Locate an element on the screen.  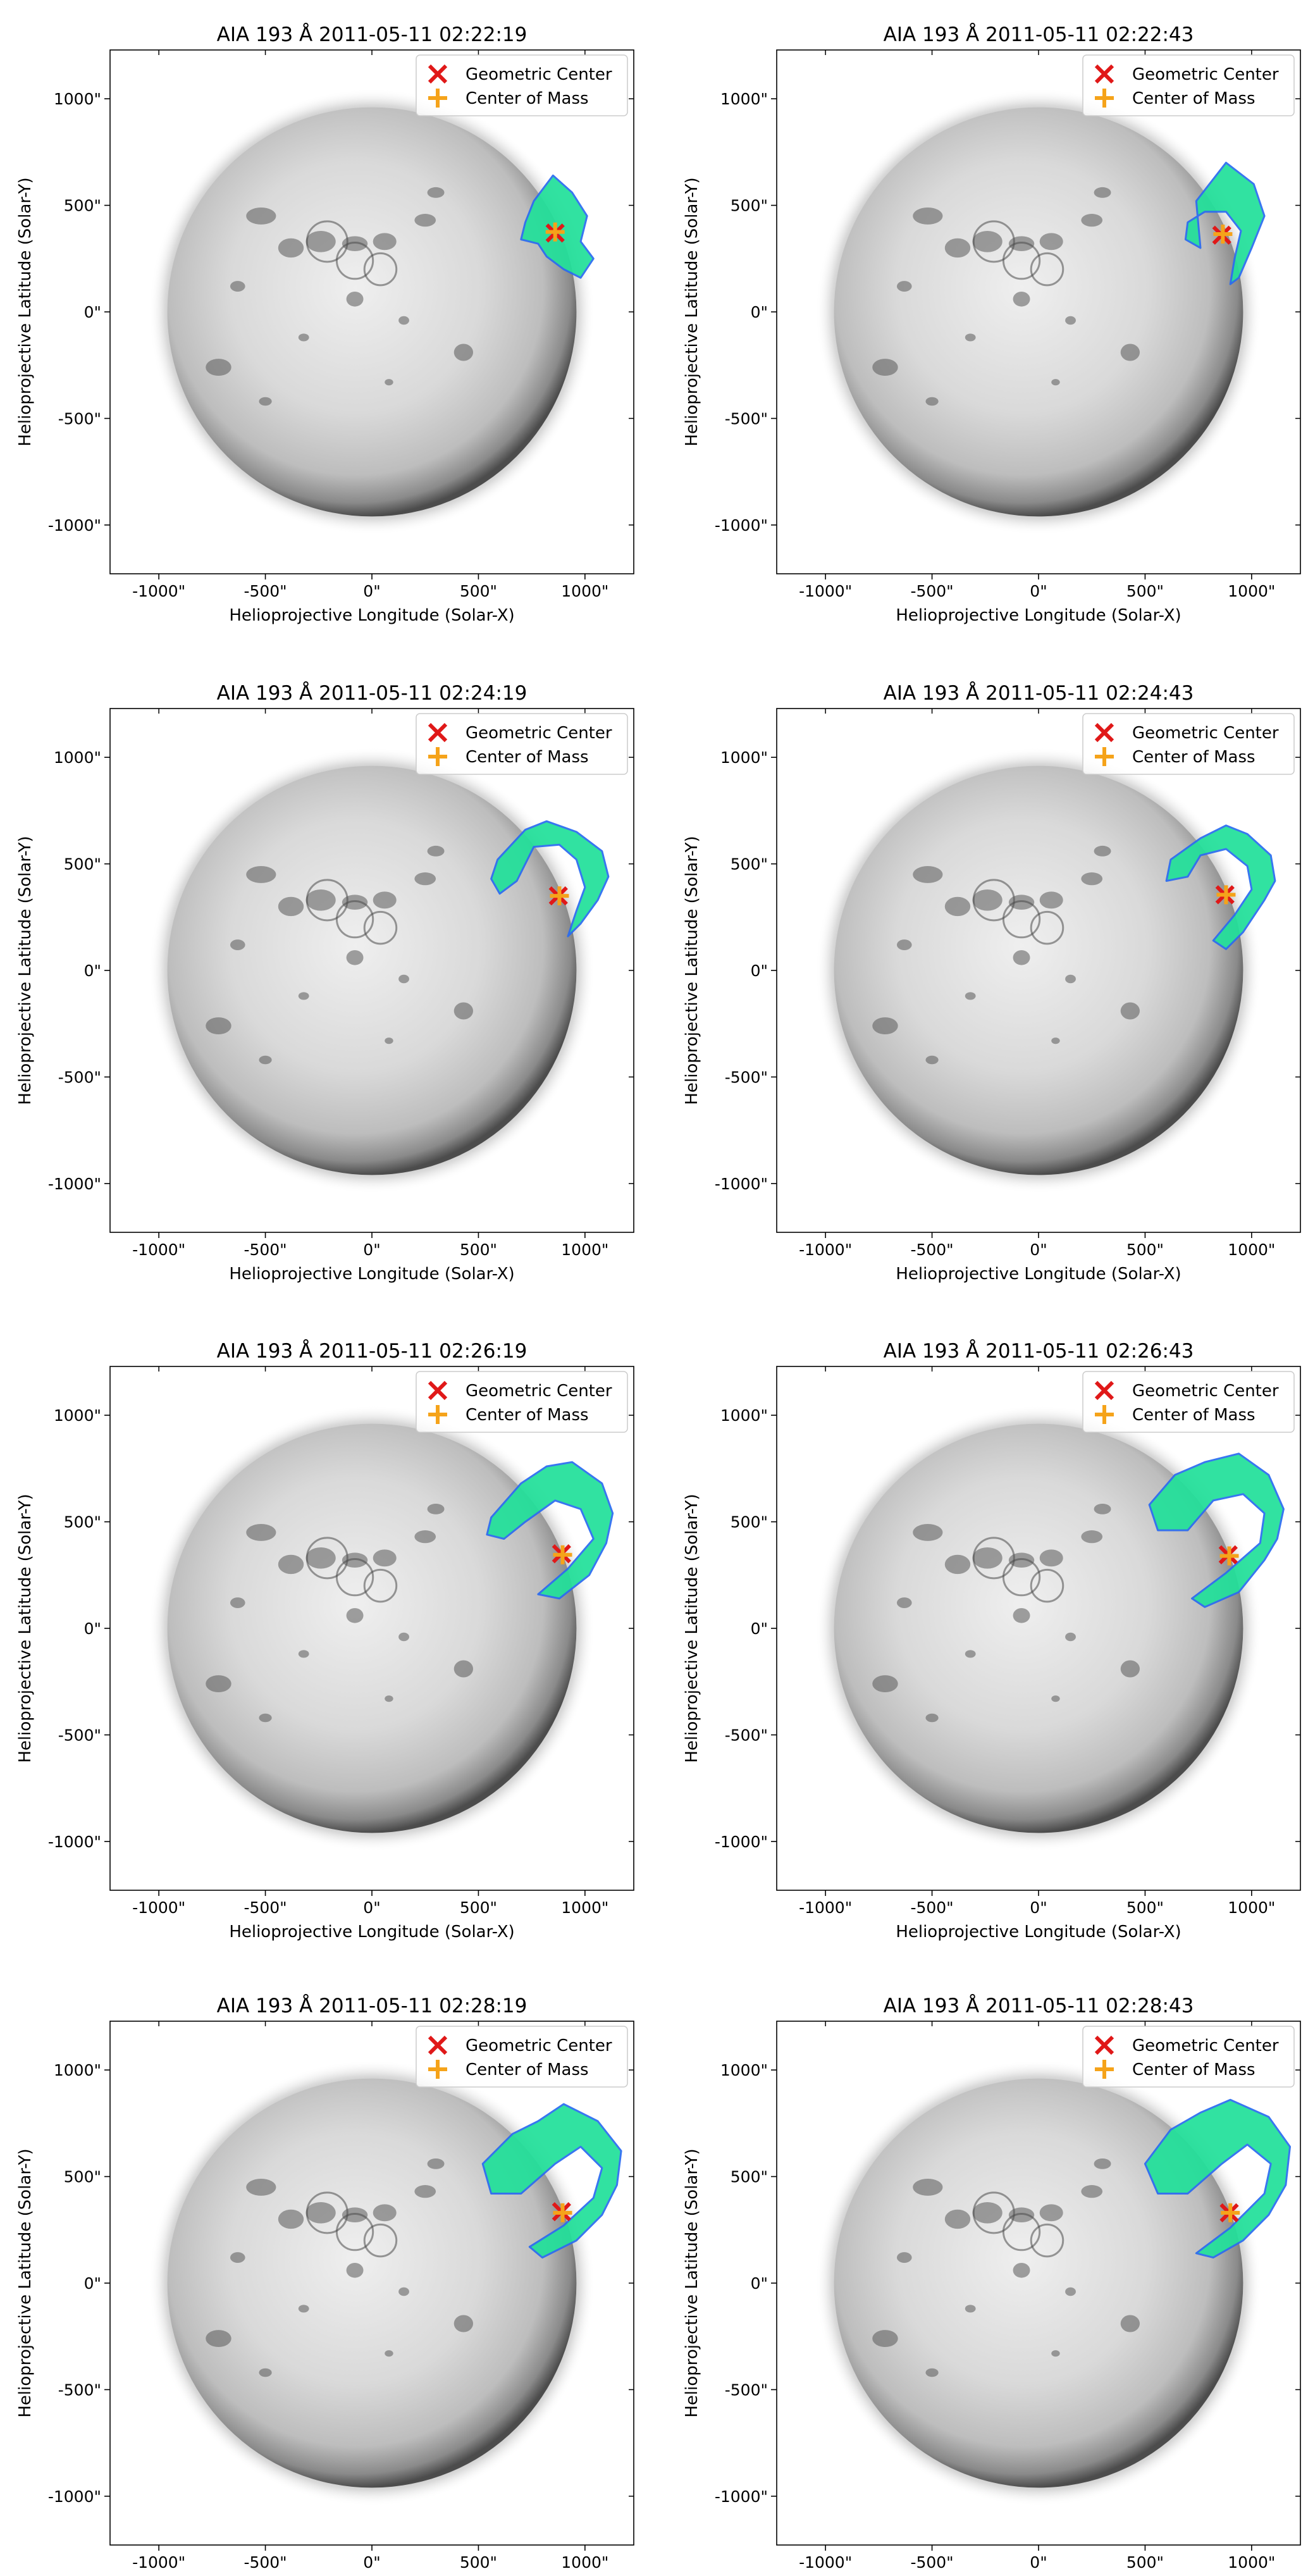
panel-title: AIA 193 Å 2011-05-11 02:28:43 is located at coordinates (1039, 2006).